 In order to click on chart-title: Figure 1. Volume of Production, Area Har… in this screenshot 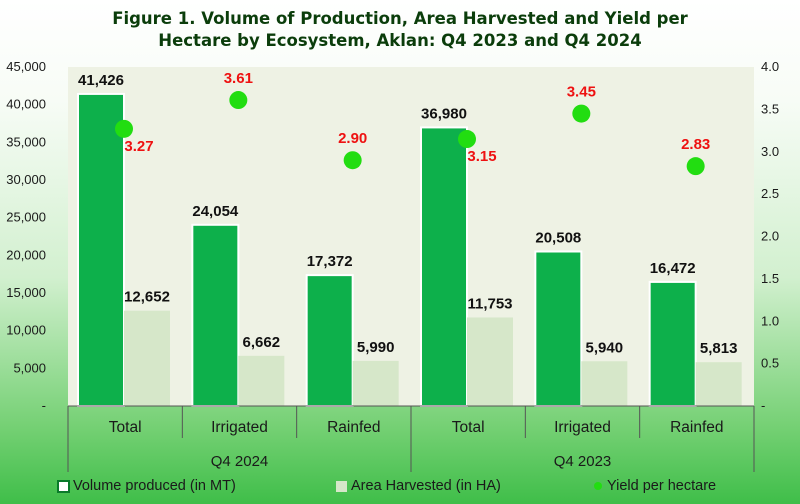, I will do `click(400, 30)`.